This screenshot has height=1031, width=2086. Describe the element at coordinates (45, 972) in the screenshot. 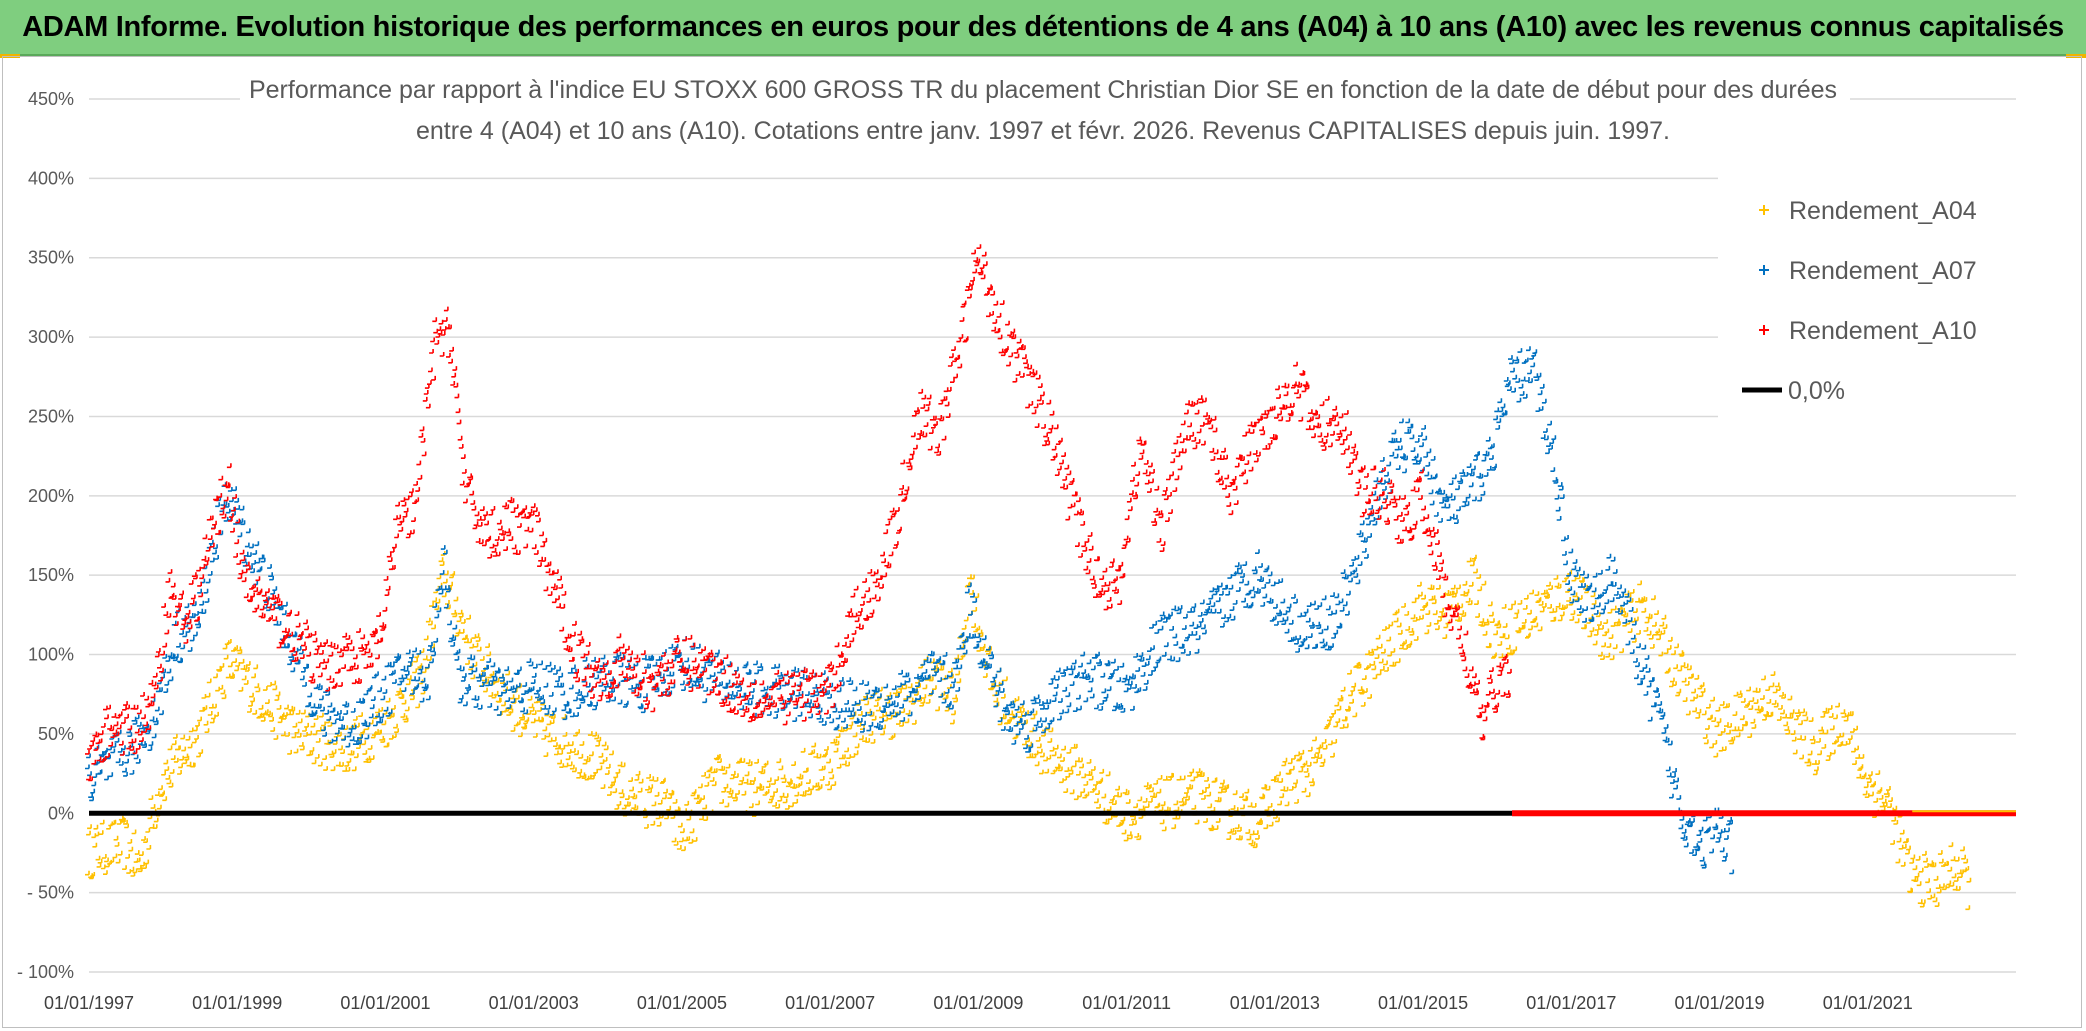

I see `y-tick-label: - 100%` at that location.